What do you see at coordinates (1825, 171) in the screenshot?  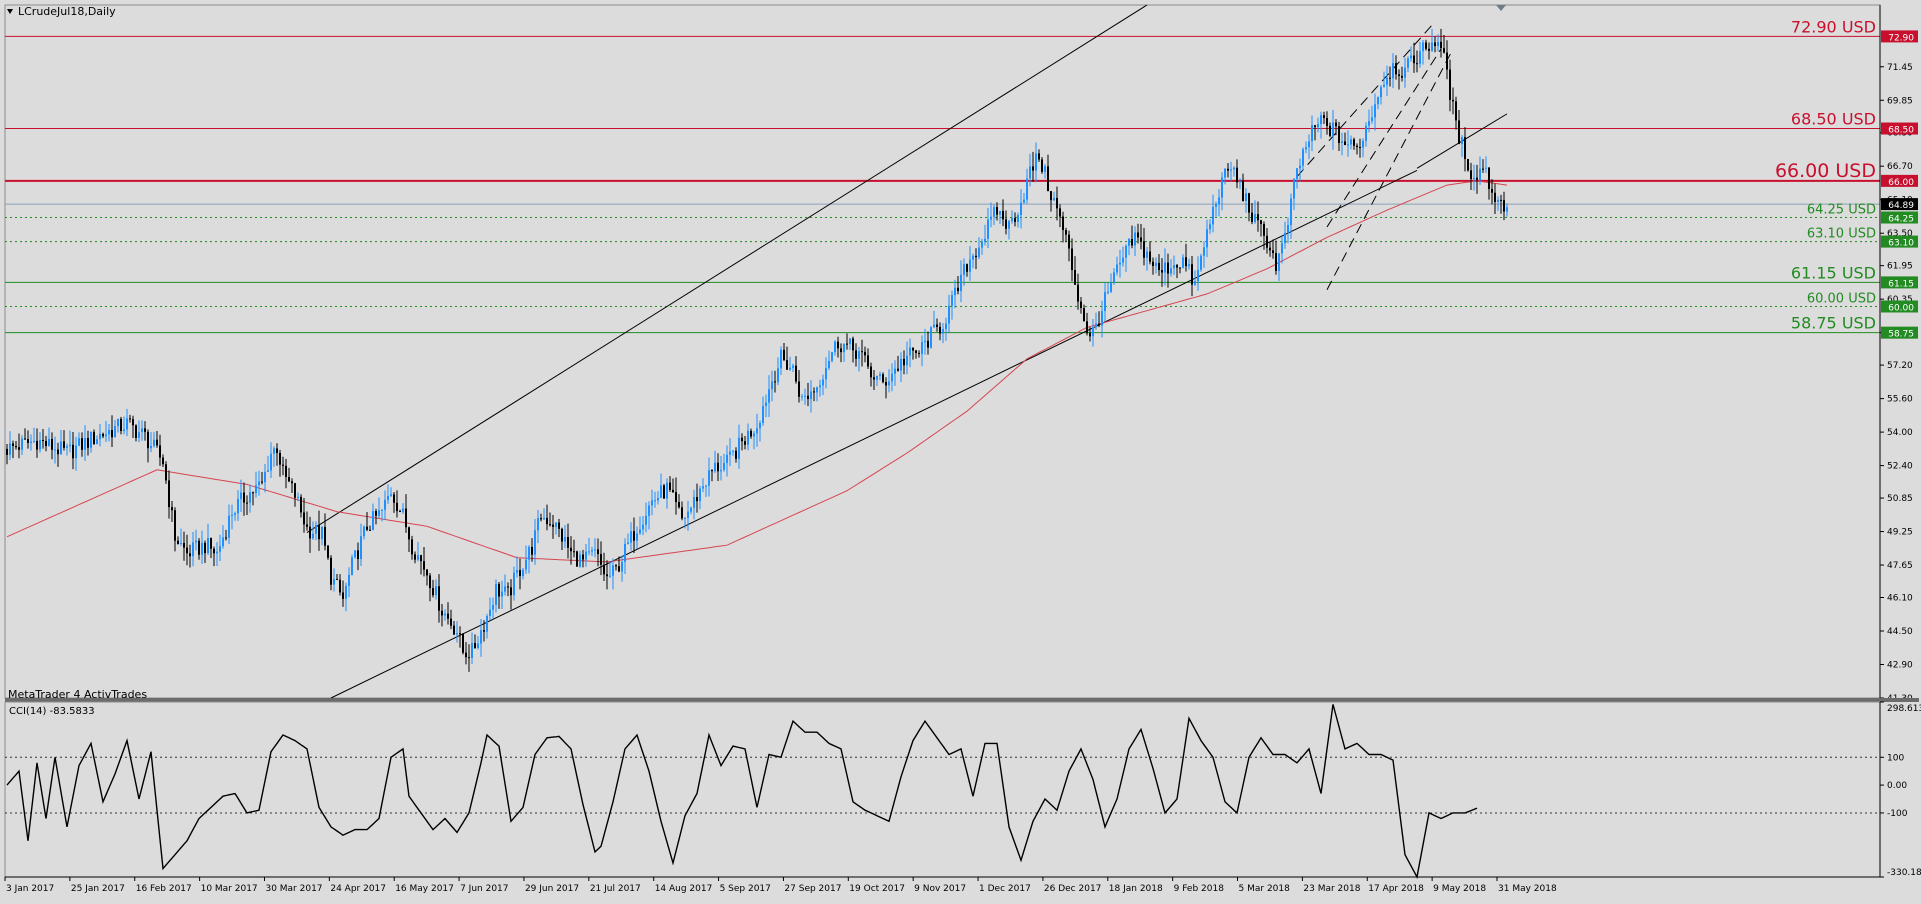 I see `price-level-label: 66.00 USD` at bounding box center [1825, 171].